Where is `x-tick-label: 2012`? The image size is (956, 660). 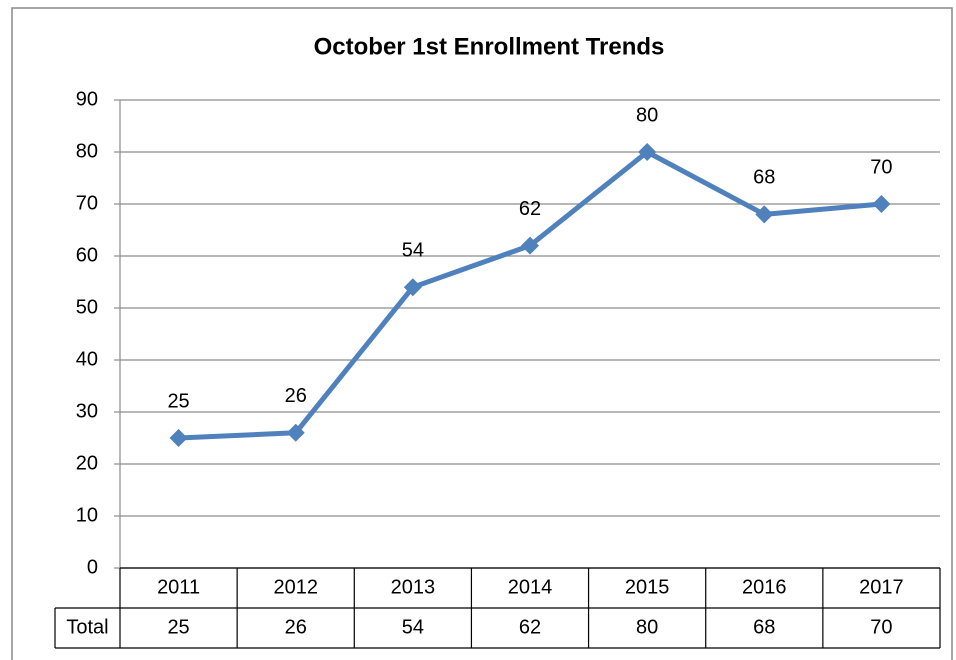
x-tick-label: 2012 is located at coordinates (295, 587).